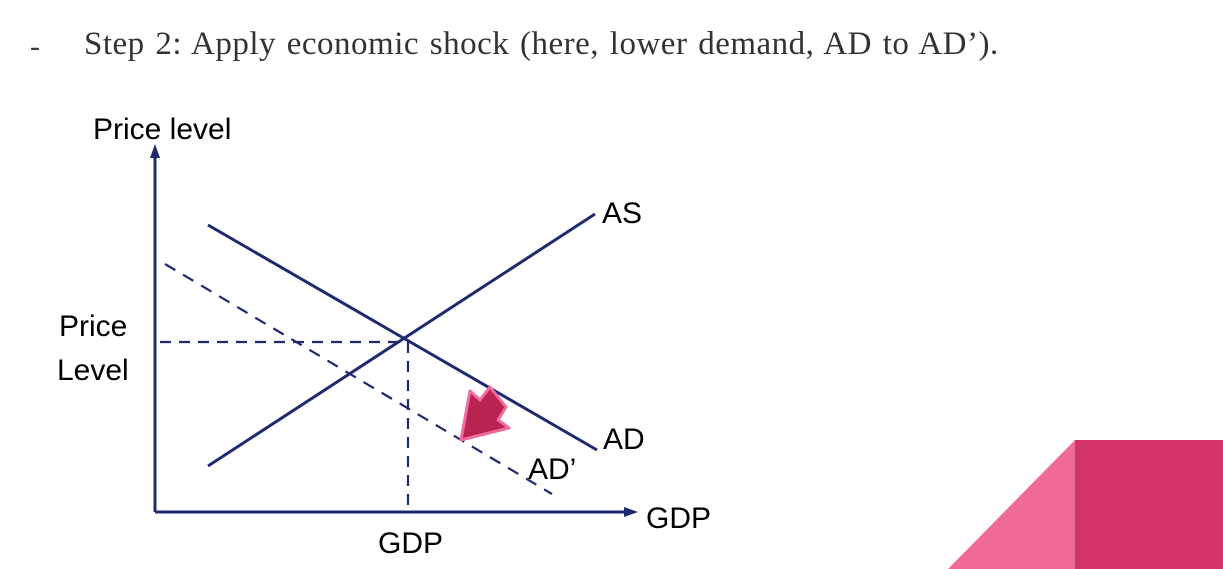 Image resolution: width=1223 pixels, height=569 pixels. I want to click on ad-label: AD, so click(624, 439).